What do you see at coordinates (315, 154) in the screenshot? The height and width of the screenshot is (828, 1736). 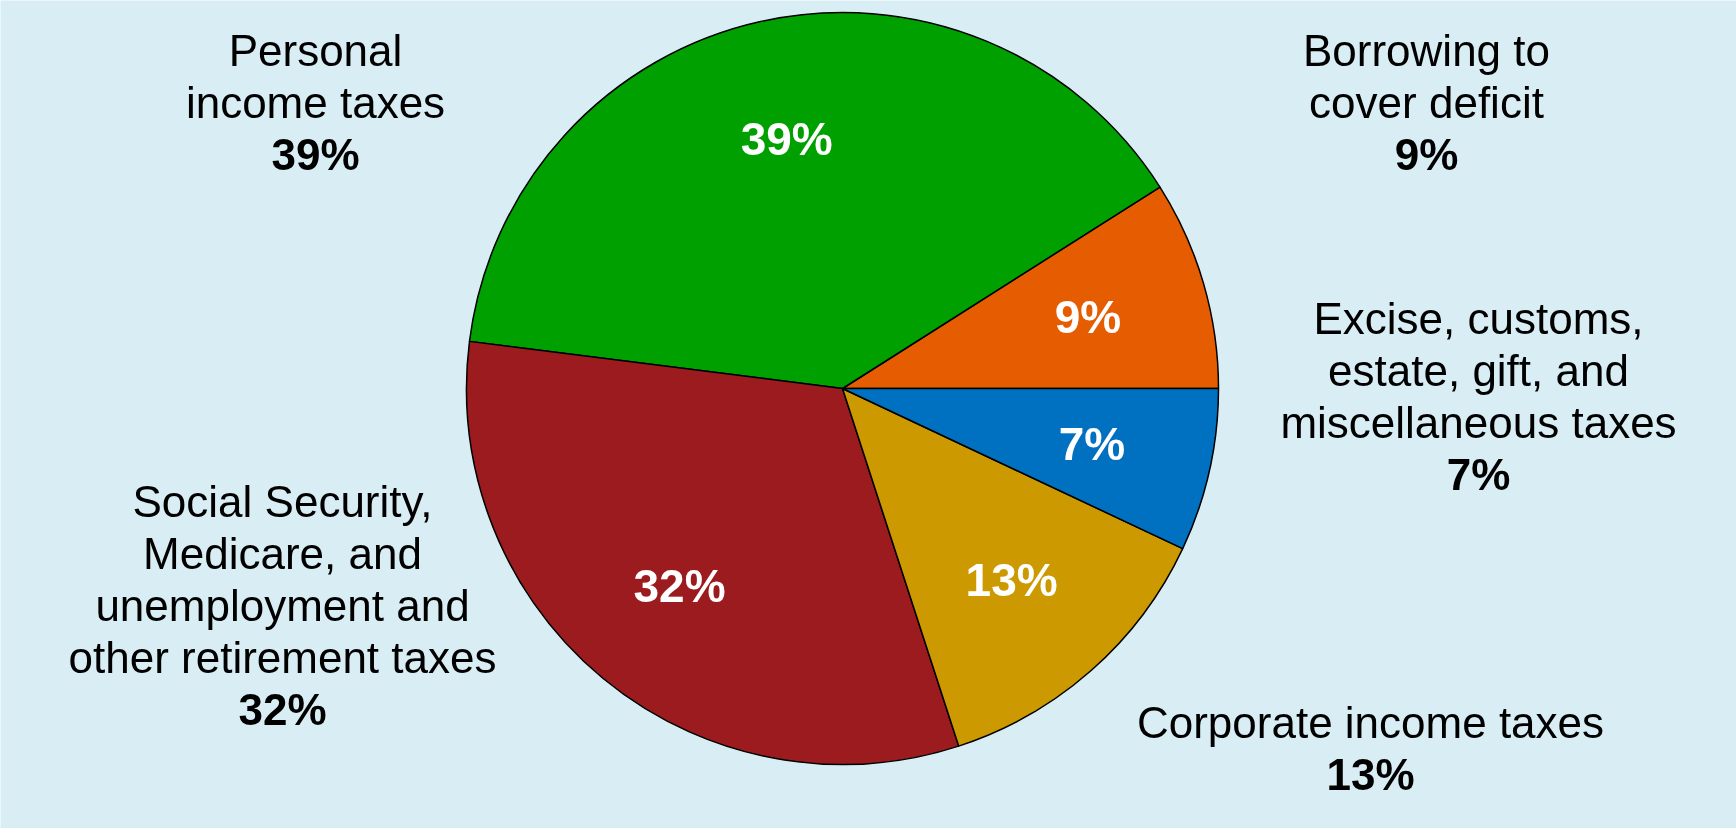 I see `text: 39%` at bounding box center [315, 154].